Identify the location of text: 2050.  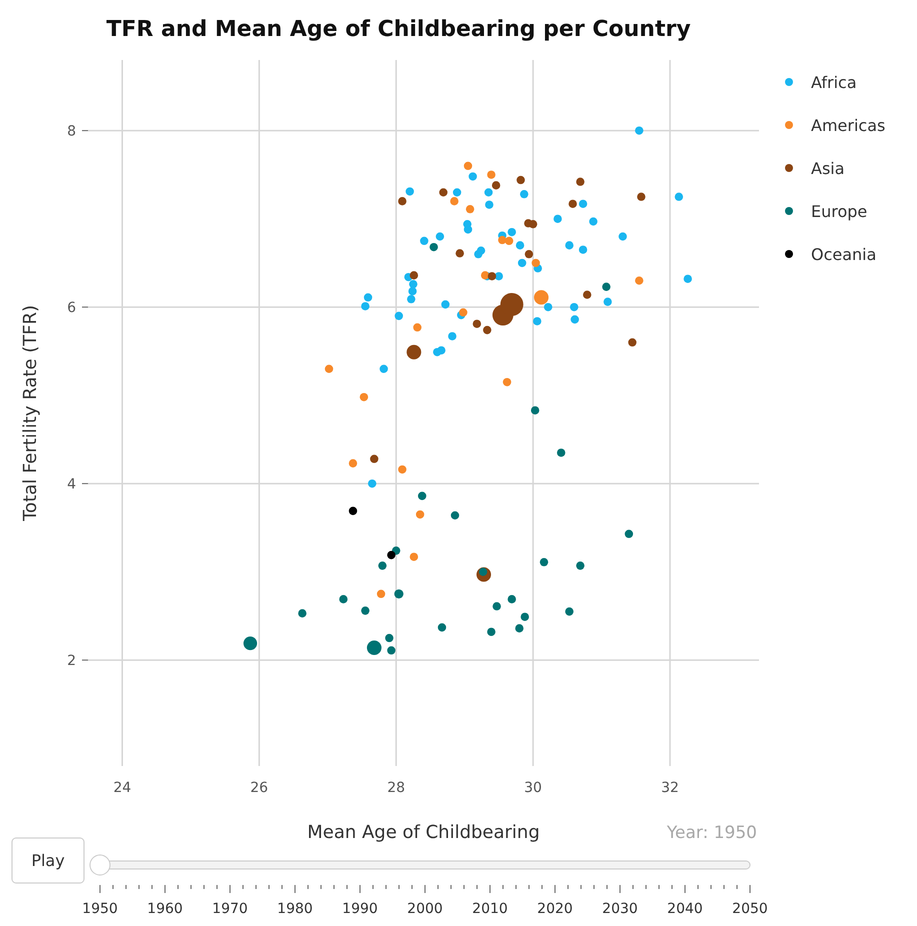
(750, 909).